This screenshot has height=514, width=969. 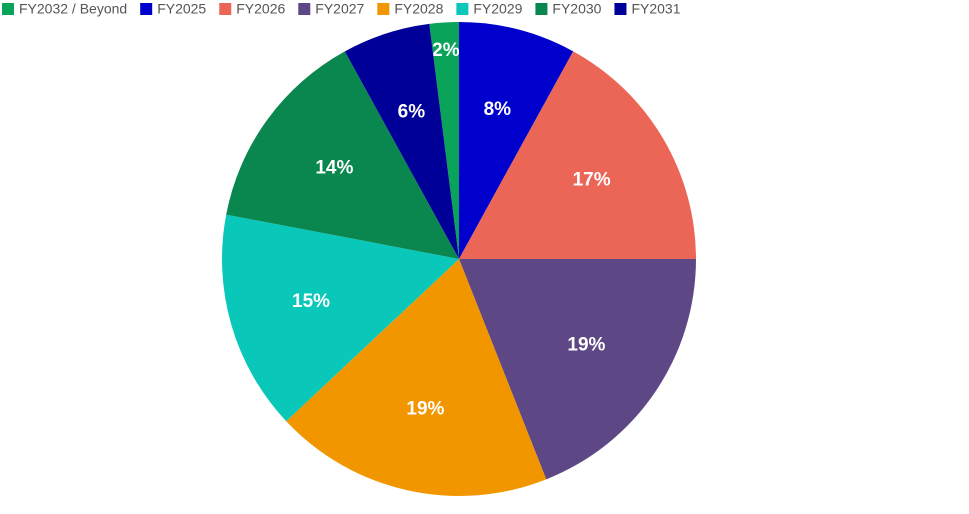 I want to click on slice-label: 14%, so click(x=334, y=167).